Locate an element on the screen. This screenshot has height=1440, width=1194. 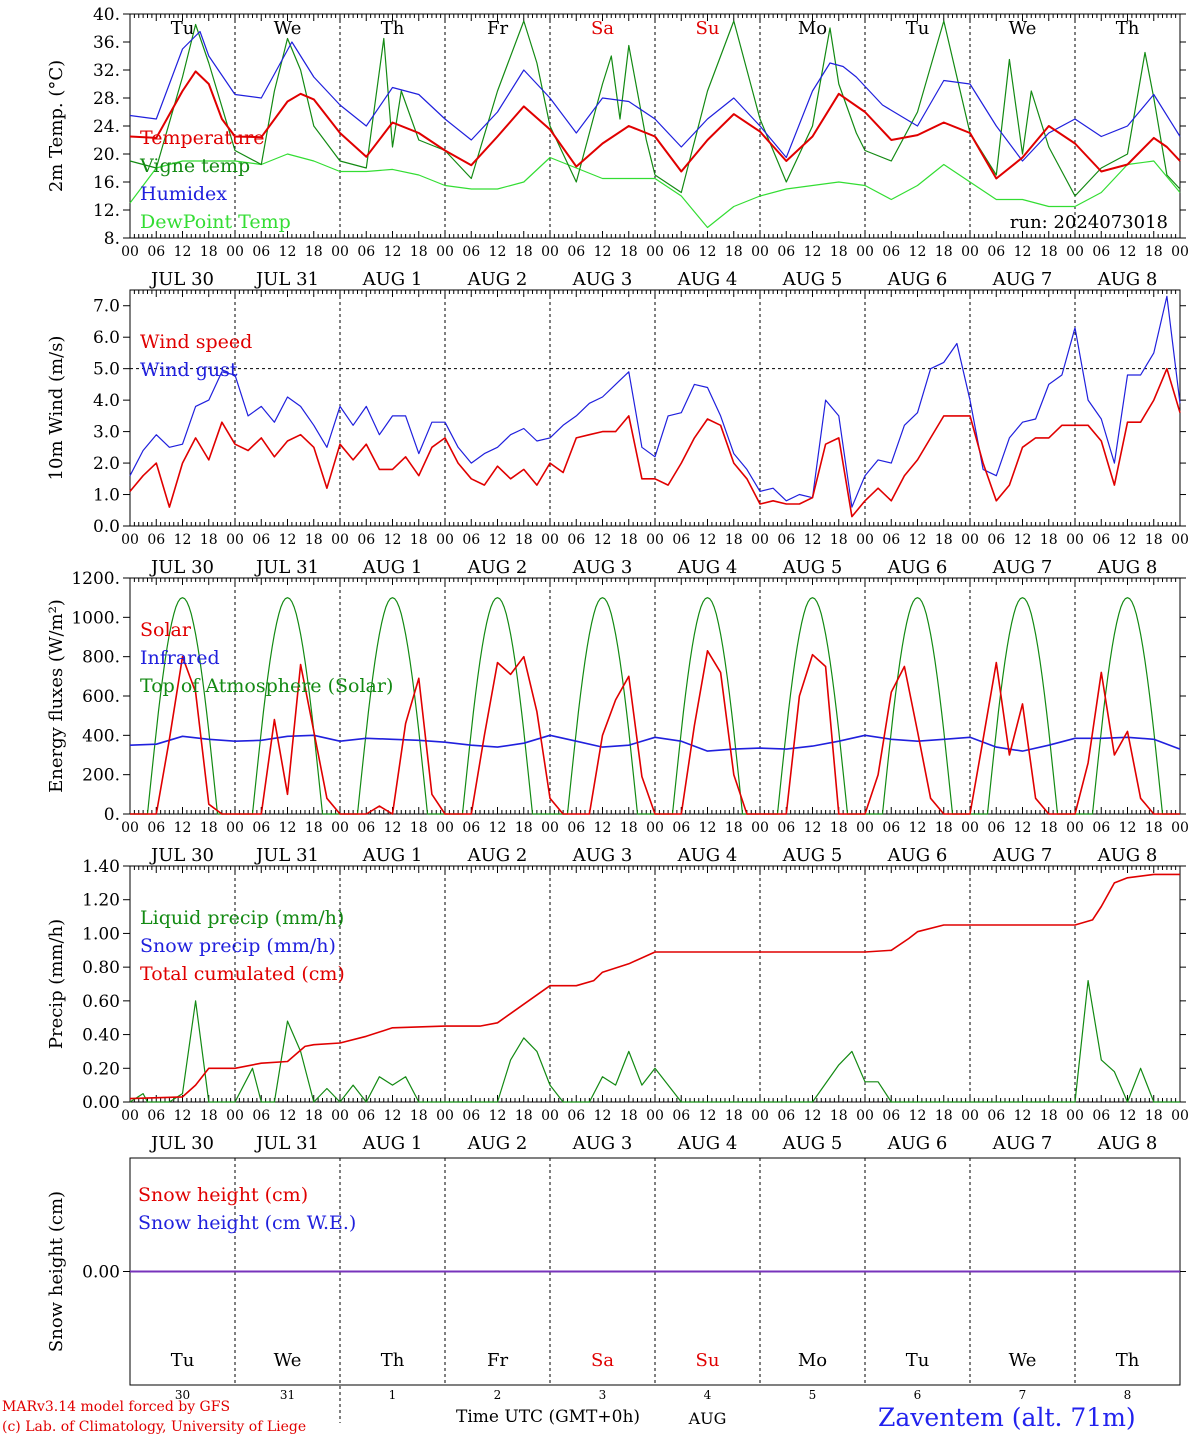
legend-top-of-atmosphere-solar: Top of Atmosphere (Solar) is located at coordinates (266, 686).